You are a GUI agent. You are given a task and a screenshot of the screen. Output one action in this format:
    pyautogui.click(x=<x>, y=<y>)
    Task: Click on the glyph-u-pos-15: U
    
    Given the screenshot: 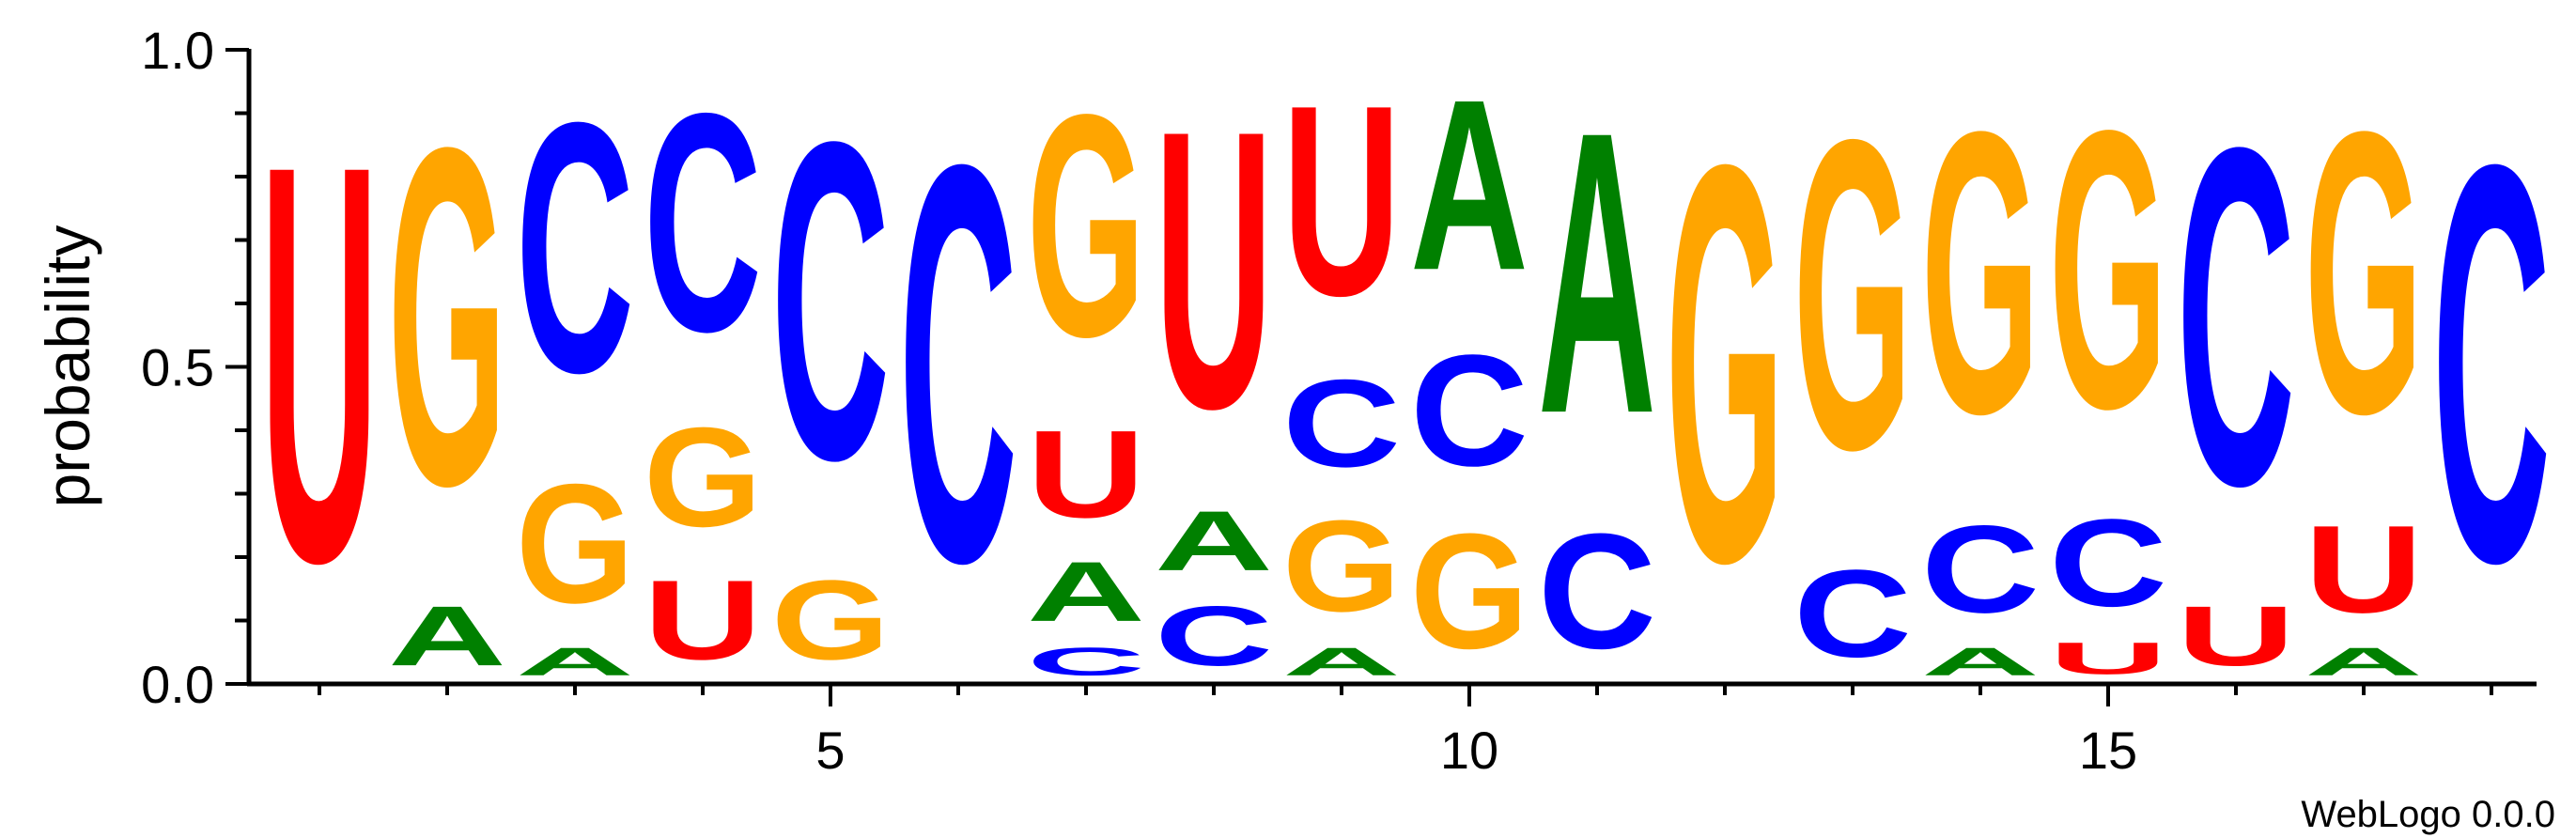 What is the action you would take?
    pyautogui.click(x=2108, y=658)
    